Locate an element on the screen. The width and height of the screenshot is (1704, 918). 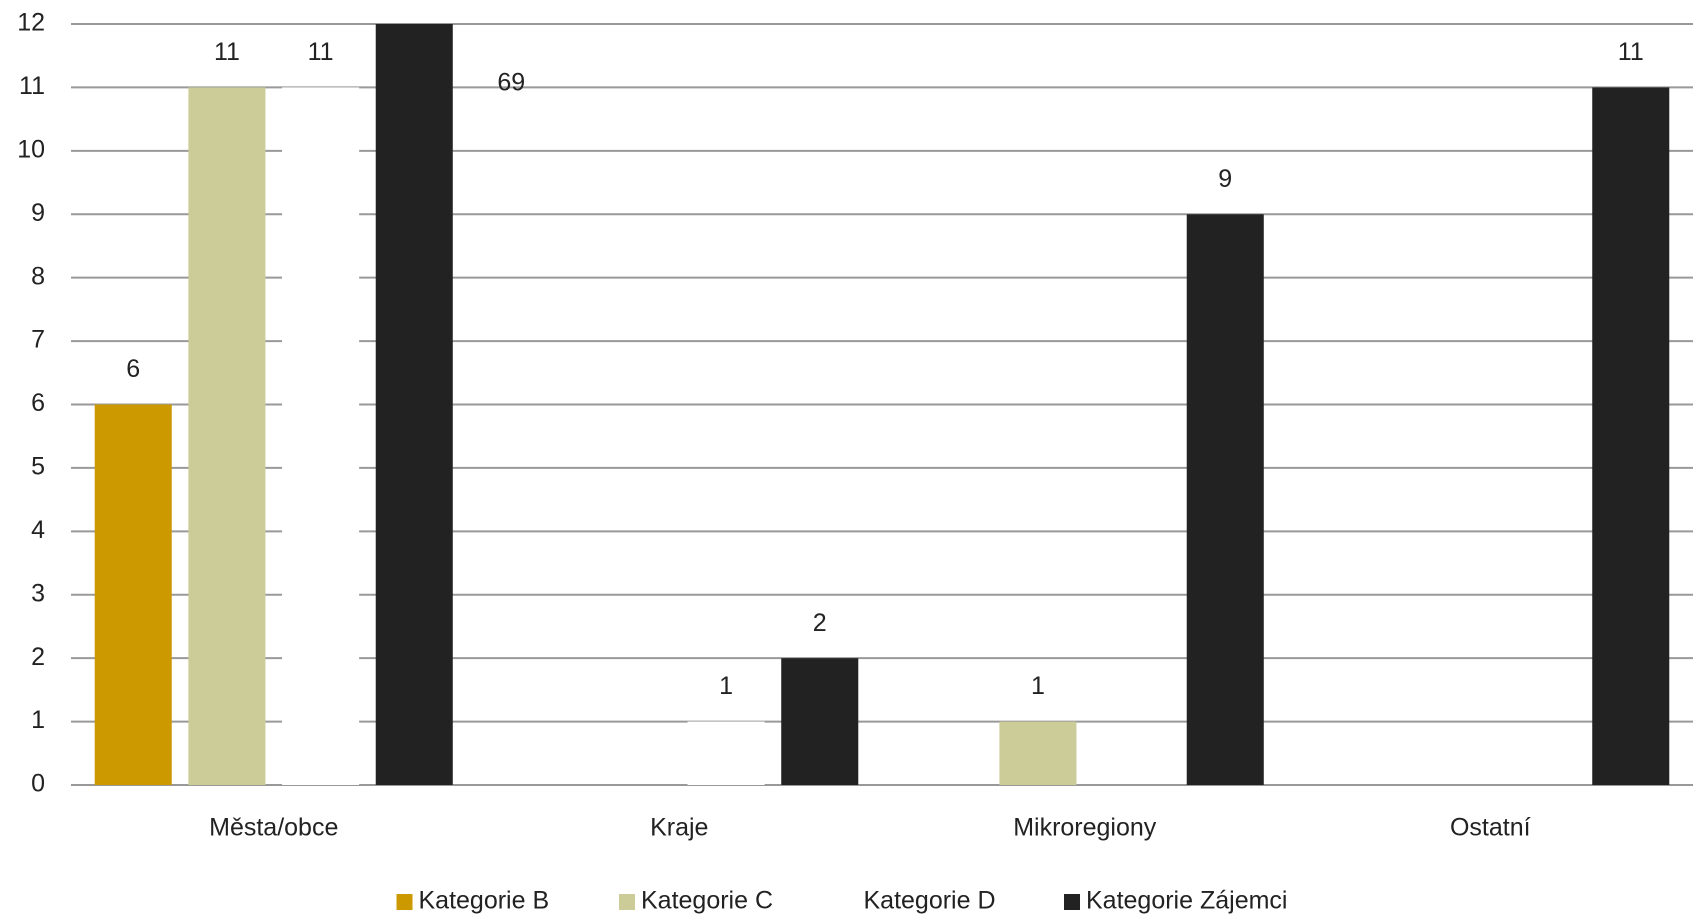
y-tick-label: 1 is located at coordinates (38, 720).